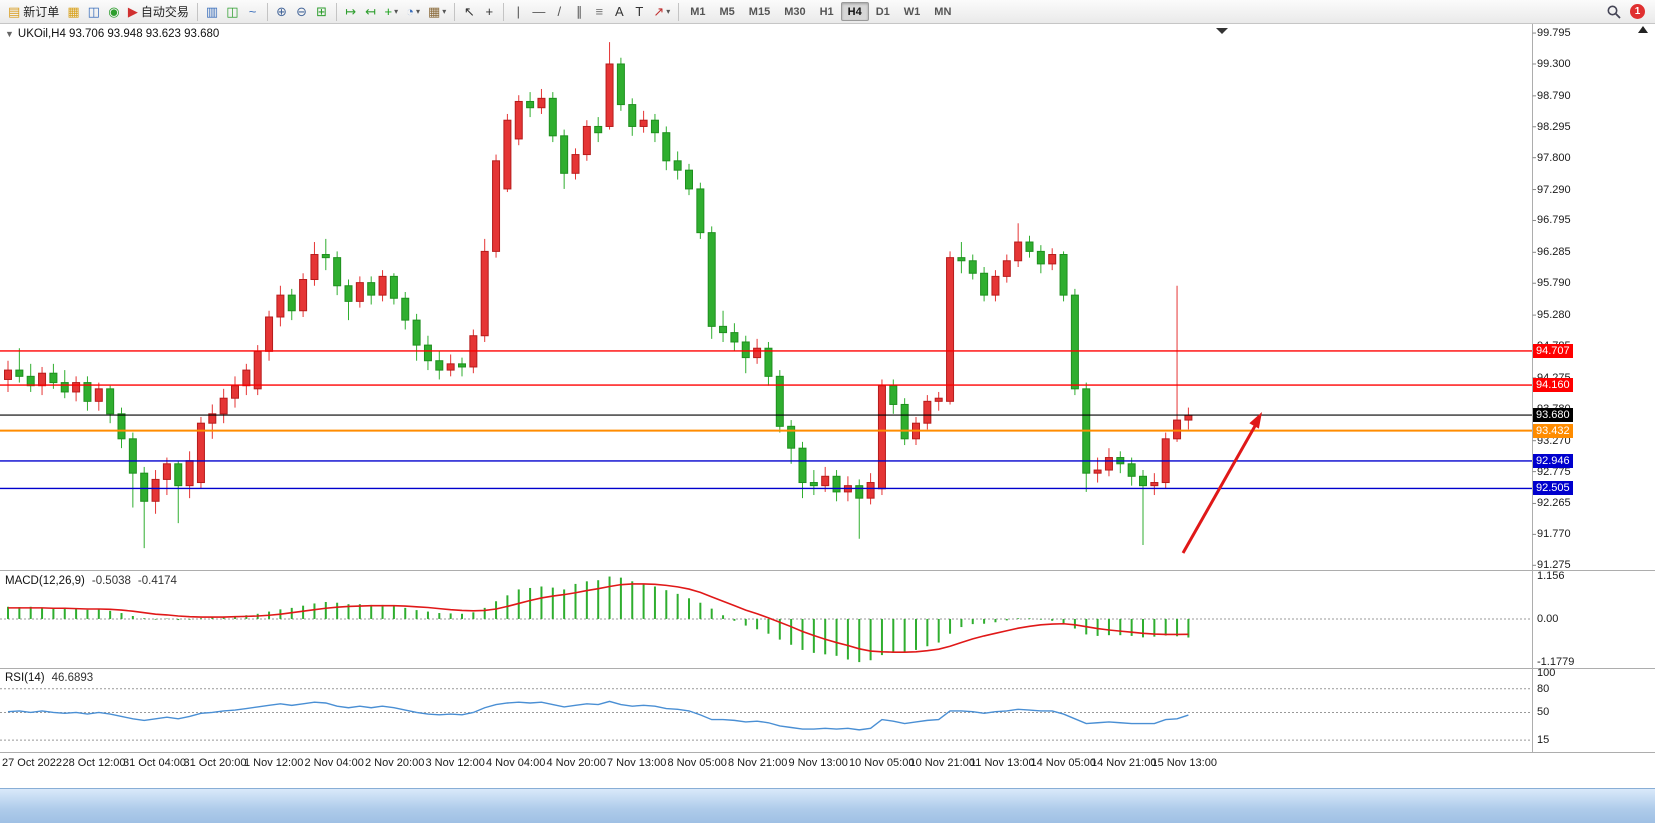 The width and height of the screenshot is (1655, 823). Describe the element at coordinates (1554, 283) in the screenshot. I see `price-axis-label: 95.790` at that location.